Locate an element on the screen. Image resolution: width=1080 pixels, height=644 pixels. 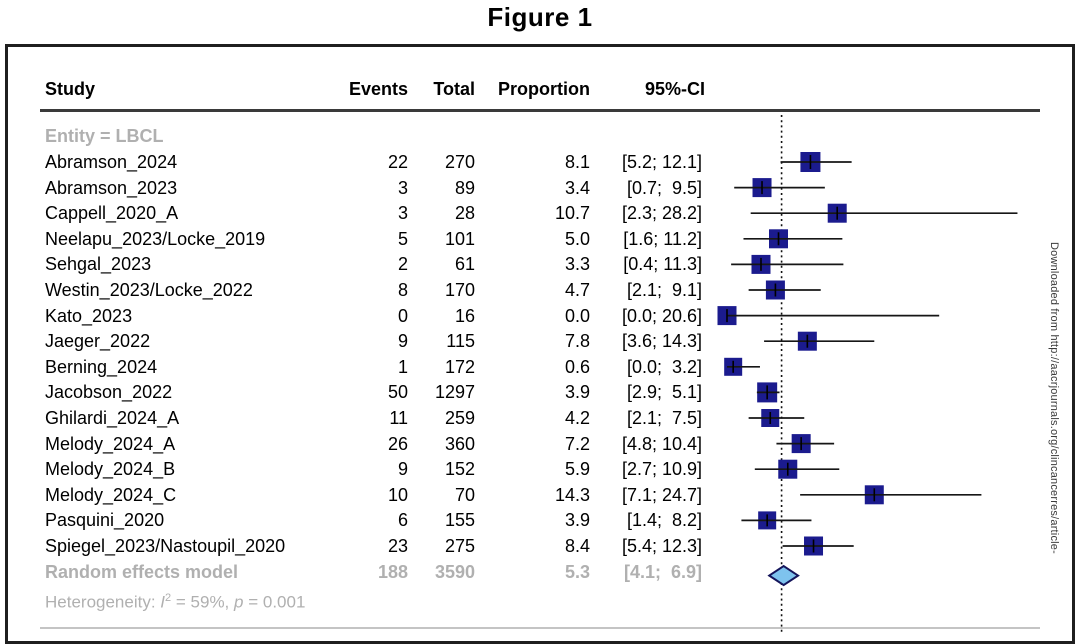
proportion-value: 0.0 is located at coordinates (577, 315).